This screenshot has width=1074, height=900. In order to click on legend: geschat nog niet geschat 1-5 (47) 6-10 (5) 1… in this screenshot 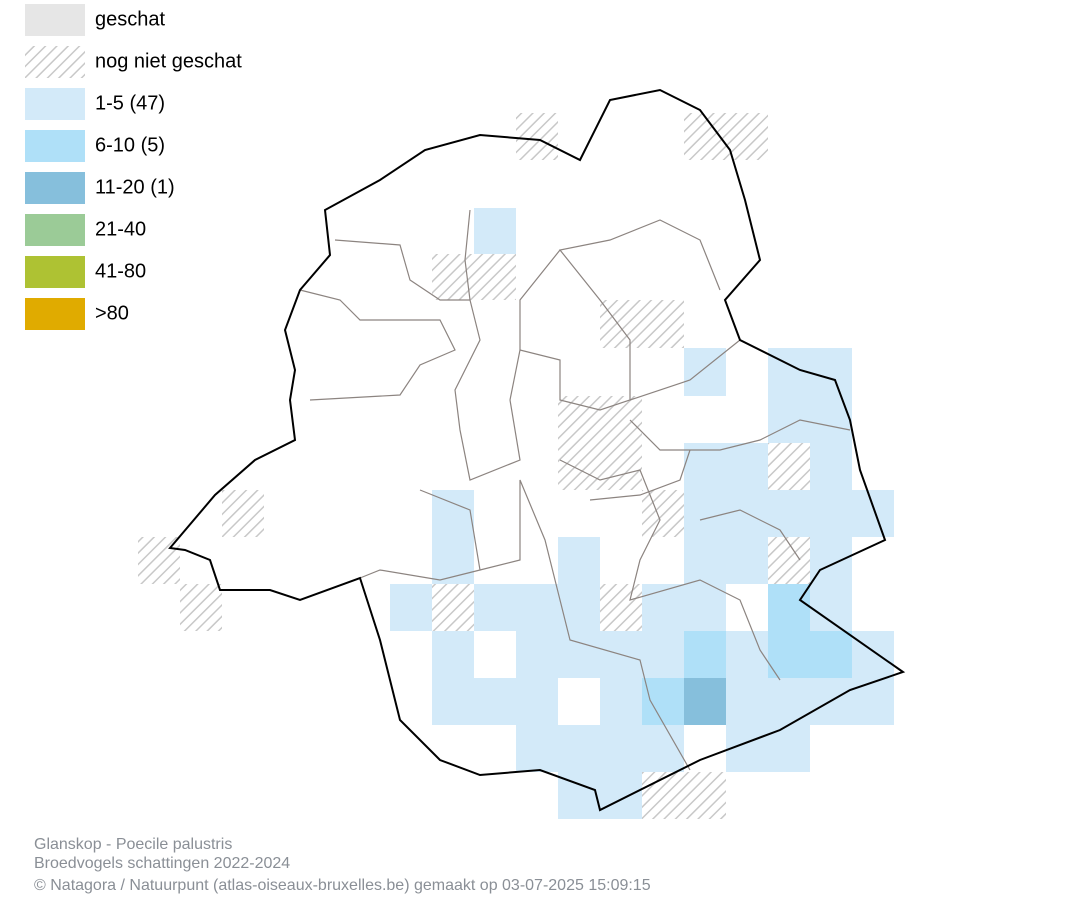, I will do `click(133, 167)`.